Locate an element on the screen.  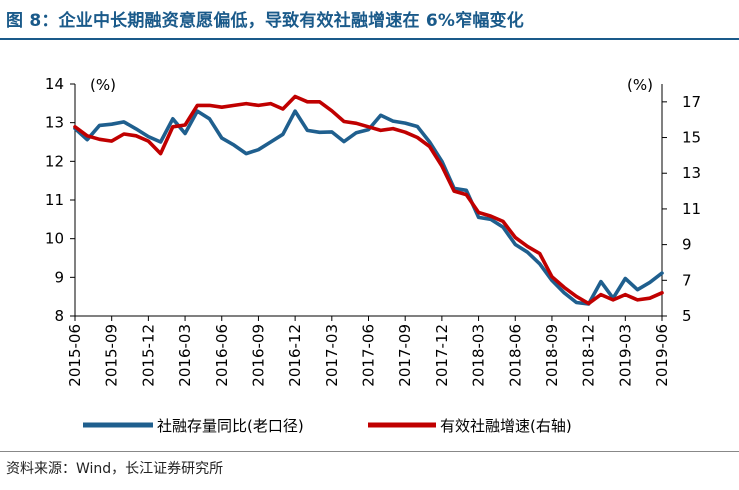
right-tick-label: 5 is located at coordinates (687, 316).